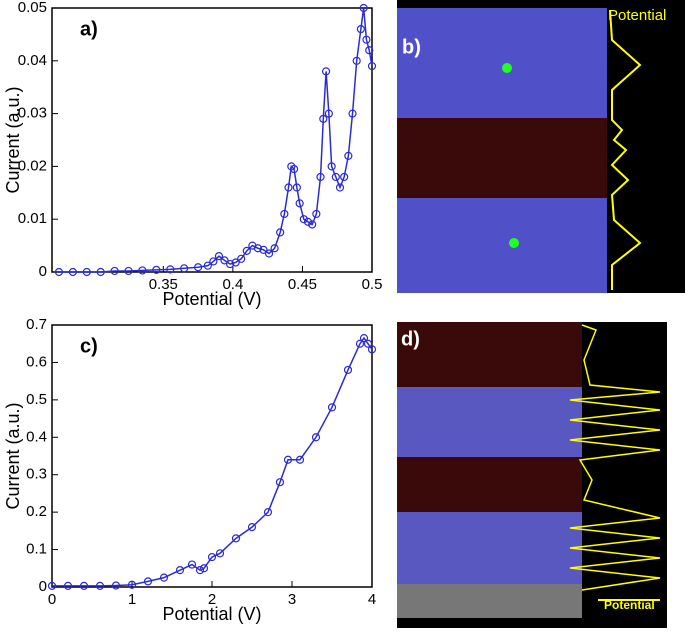 The width and height of the screenshot is (685, 633). What do you see at coordinates (32, 165) in the screenshot?
I see `y-tick-label: 0.02` at bounding box center [32, 165].